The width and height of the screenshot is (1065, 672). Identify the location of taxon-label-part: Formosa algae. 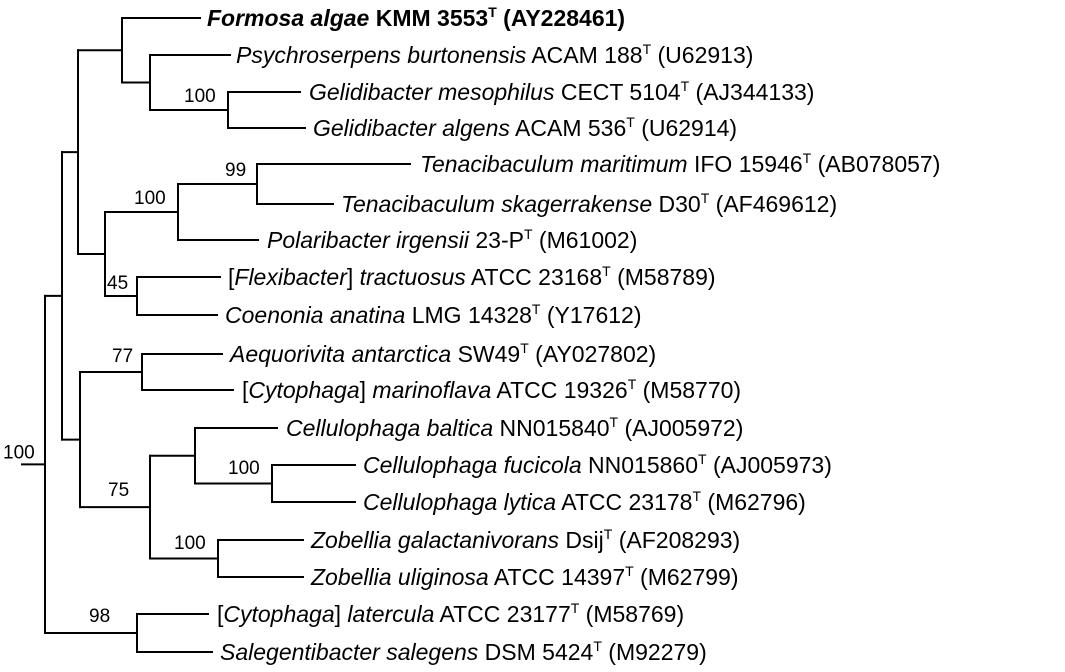
(288, 18).